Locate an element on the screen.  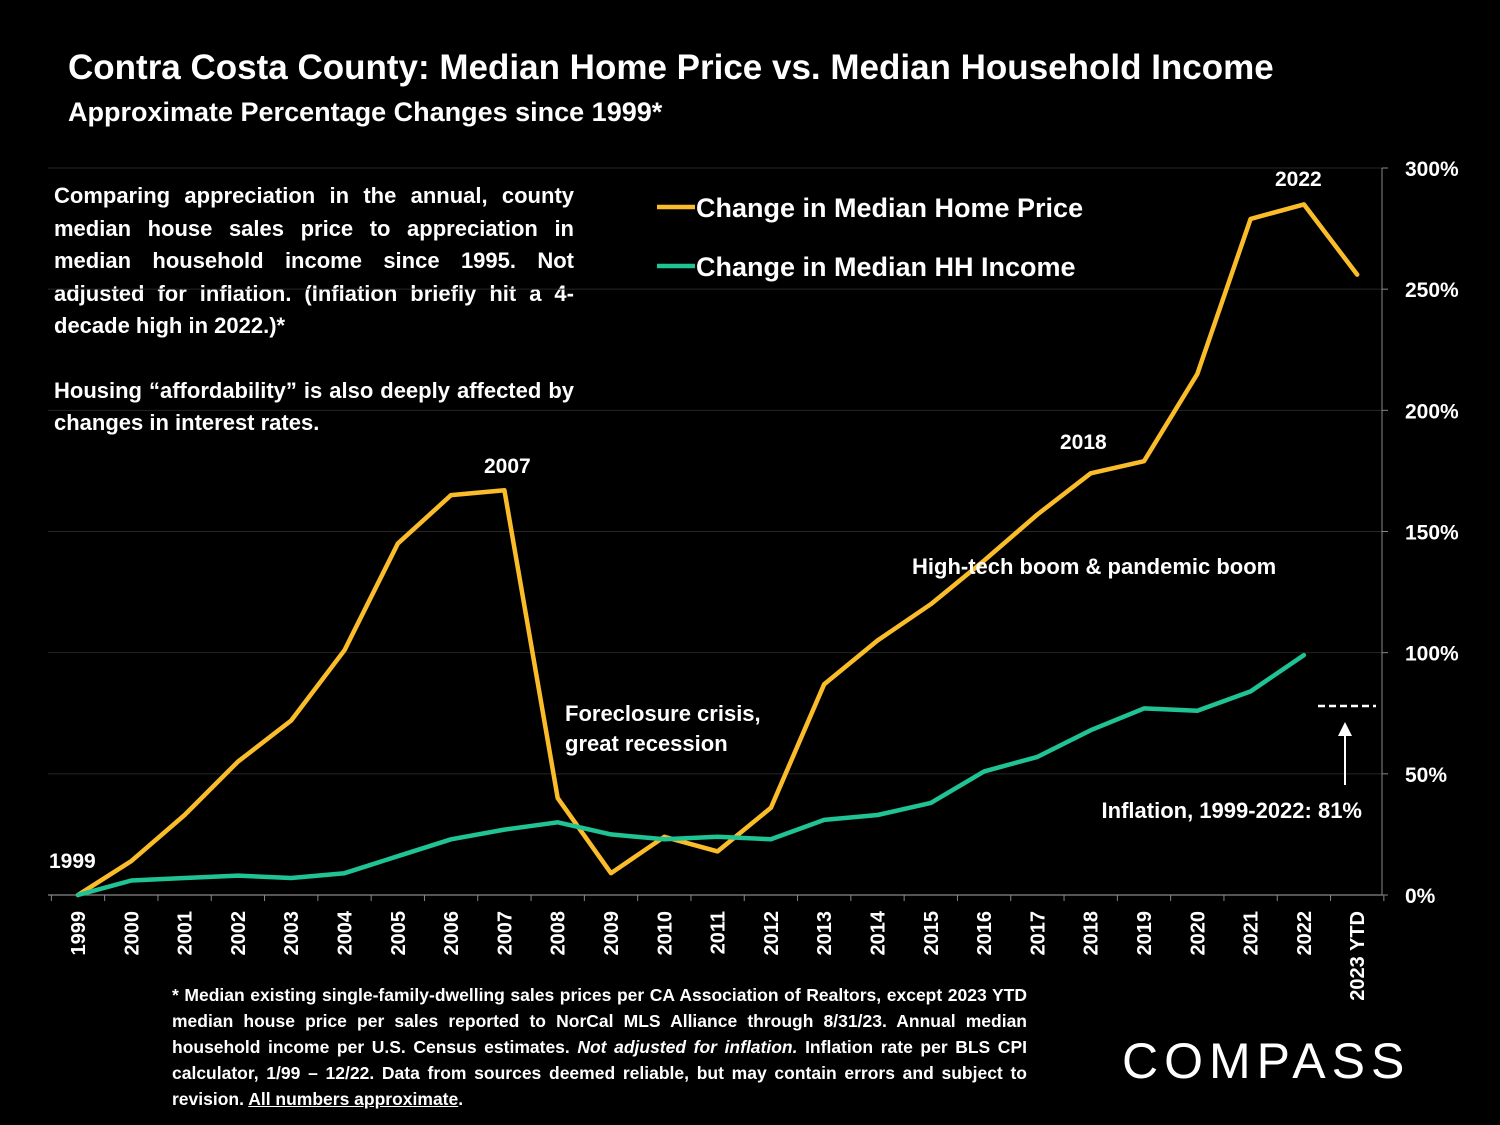
x-tick-label: 2004 is located at coordinates (346, 932).